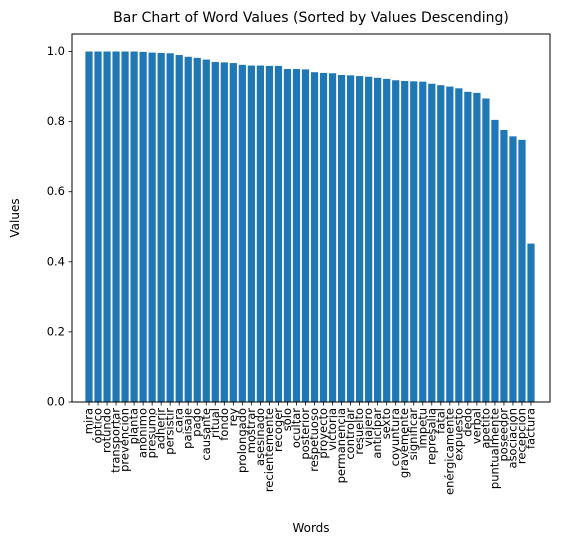  I want to click on x-tick-label: rey, so click(233, 417).